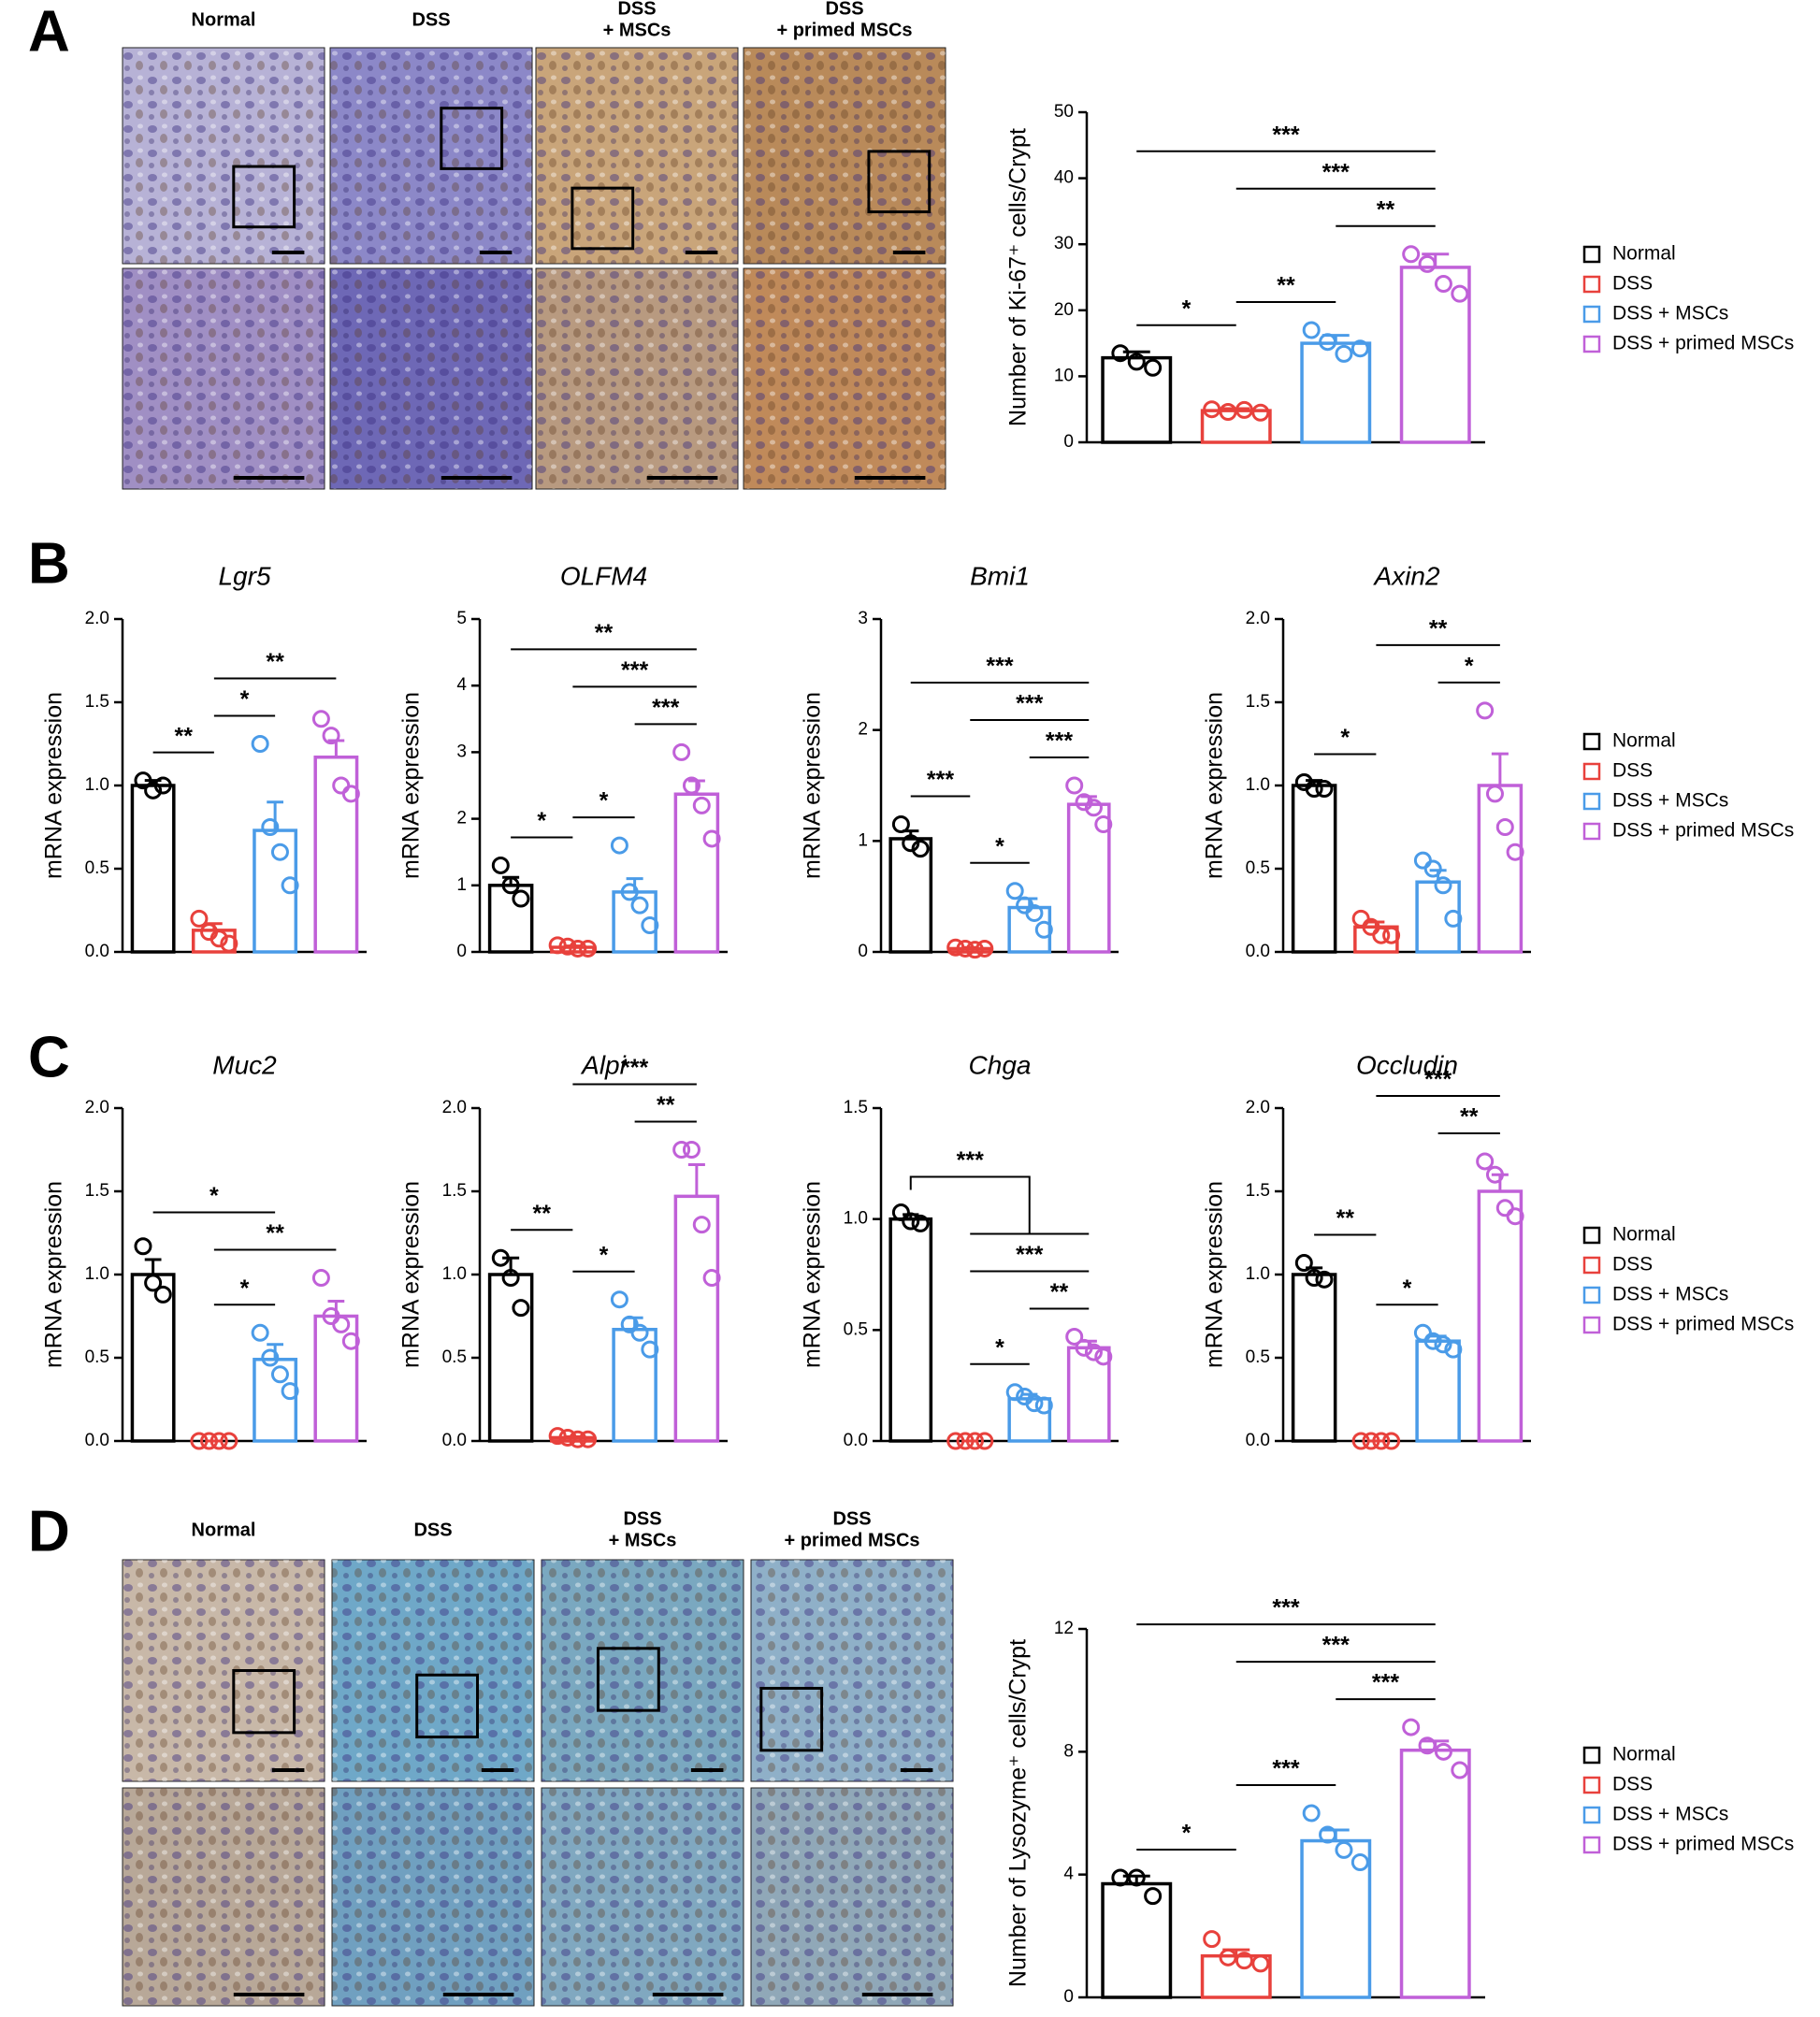 The image size is (1820, 2017). What do you see at coordinates (1064, 375) in the screenshot?
I see `y-tick-label: 10` at bounding box center [1064, 375].